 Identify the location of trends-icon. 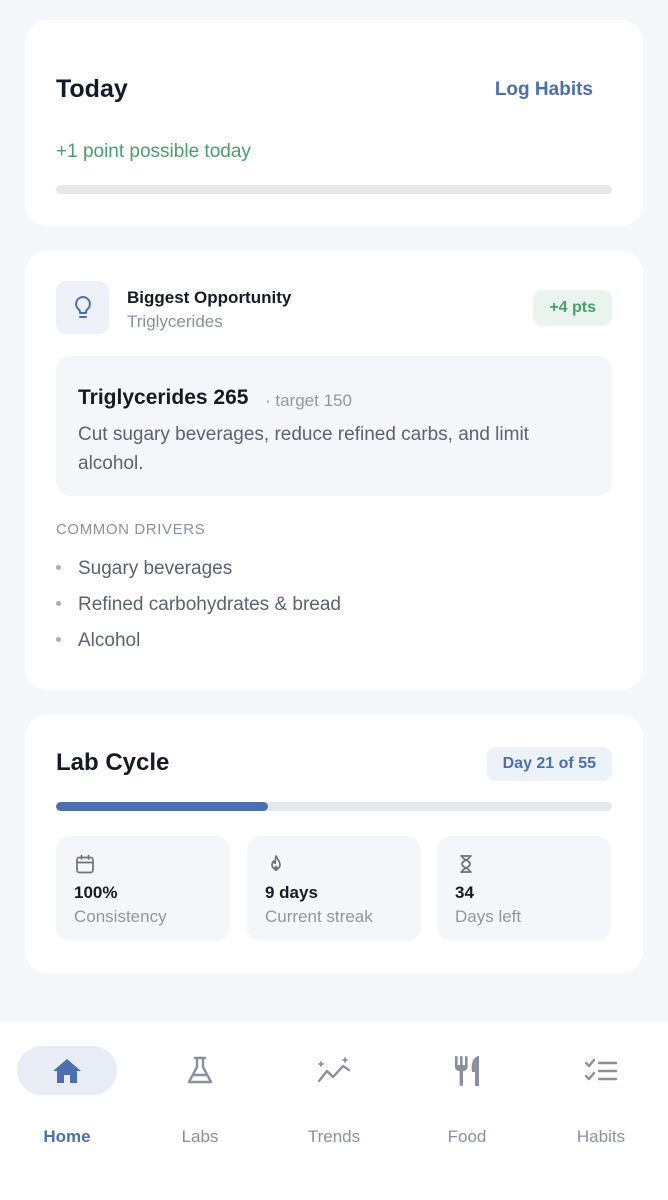
(334, 1069).